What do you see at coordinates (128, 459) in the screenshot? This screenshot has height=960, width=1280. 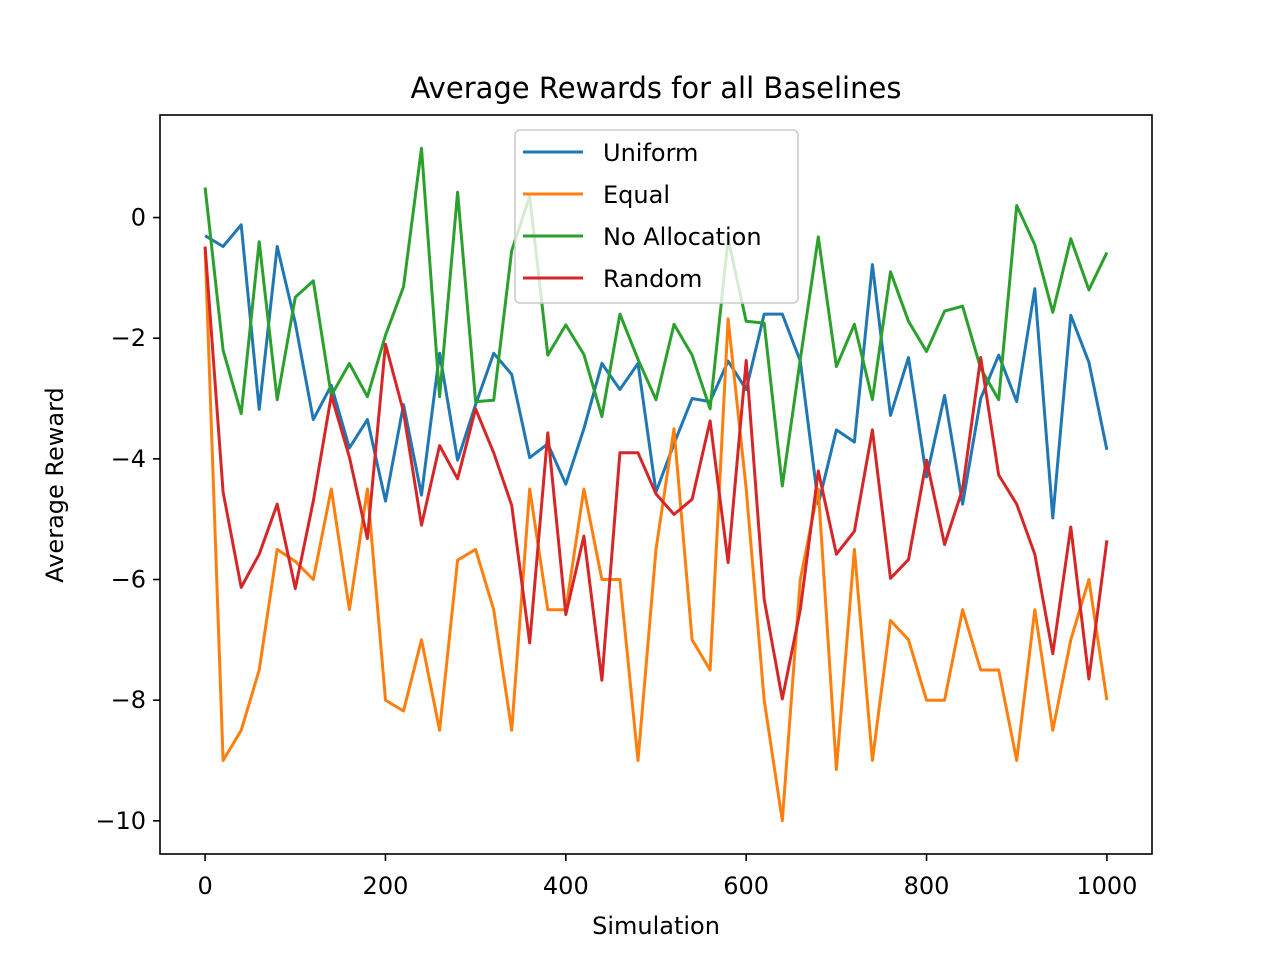 I see `y-tick-label: −4` at bounding box center [128, 459].